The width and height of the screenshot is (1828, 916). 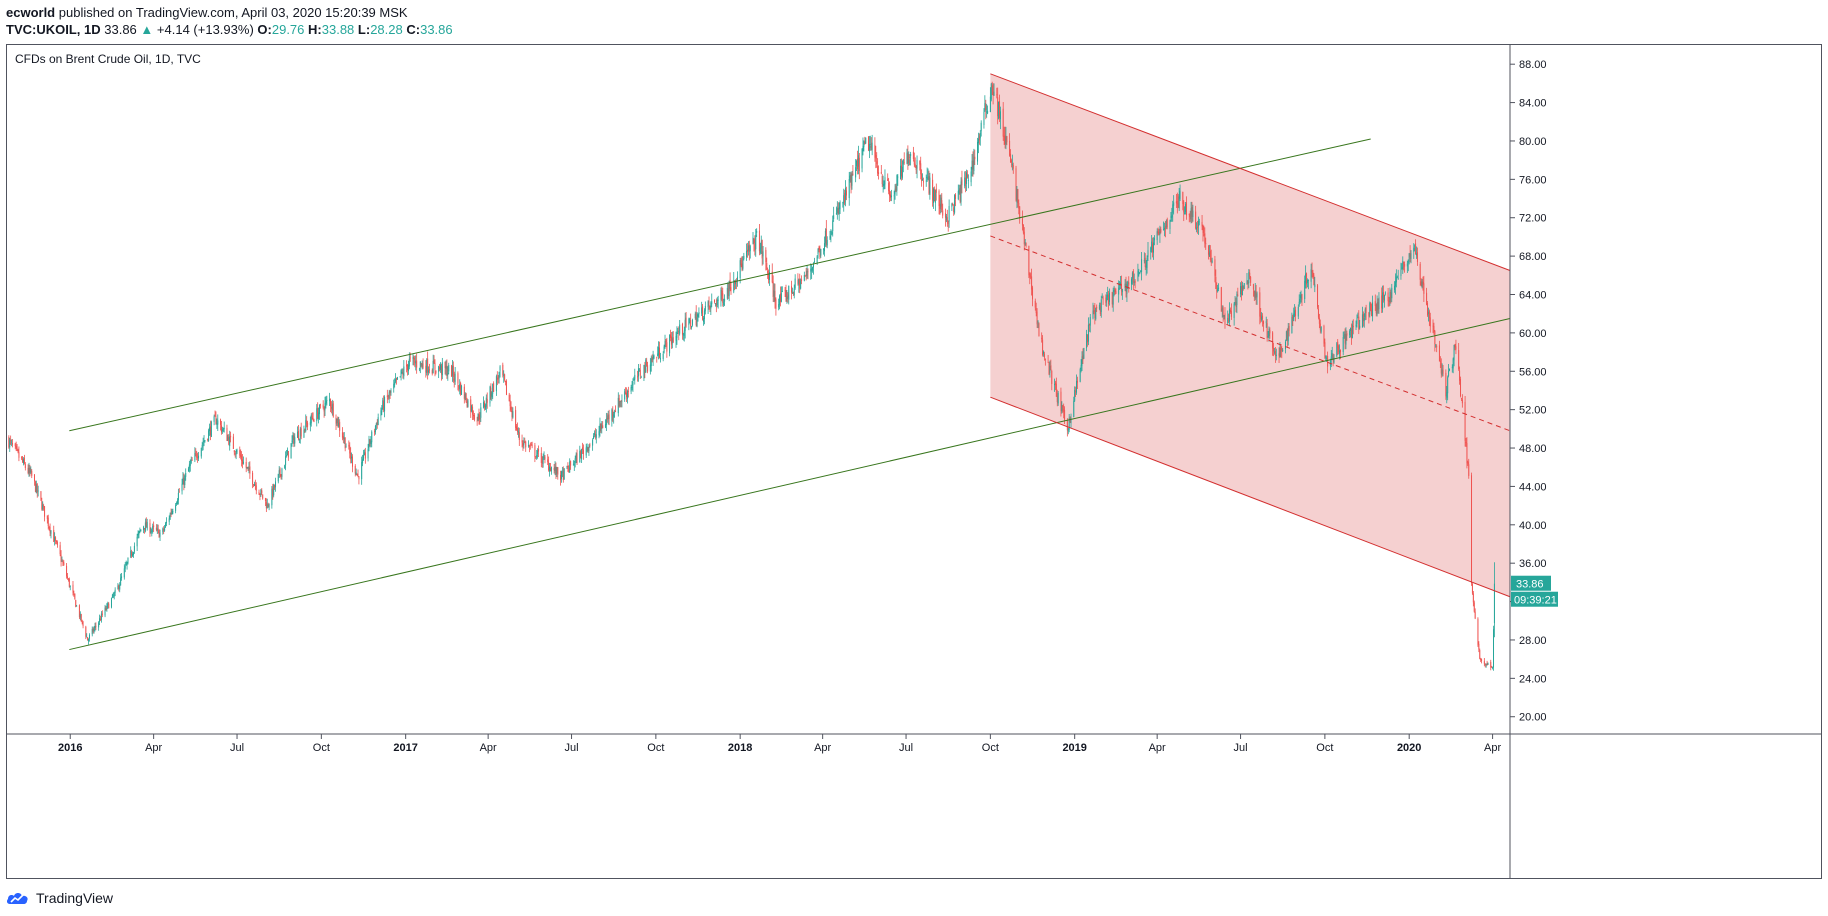 I want to click on price-tick-label: 84.00, so click(x=1533, y=104).